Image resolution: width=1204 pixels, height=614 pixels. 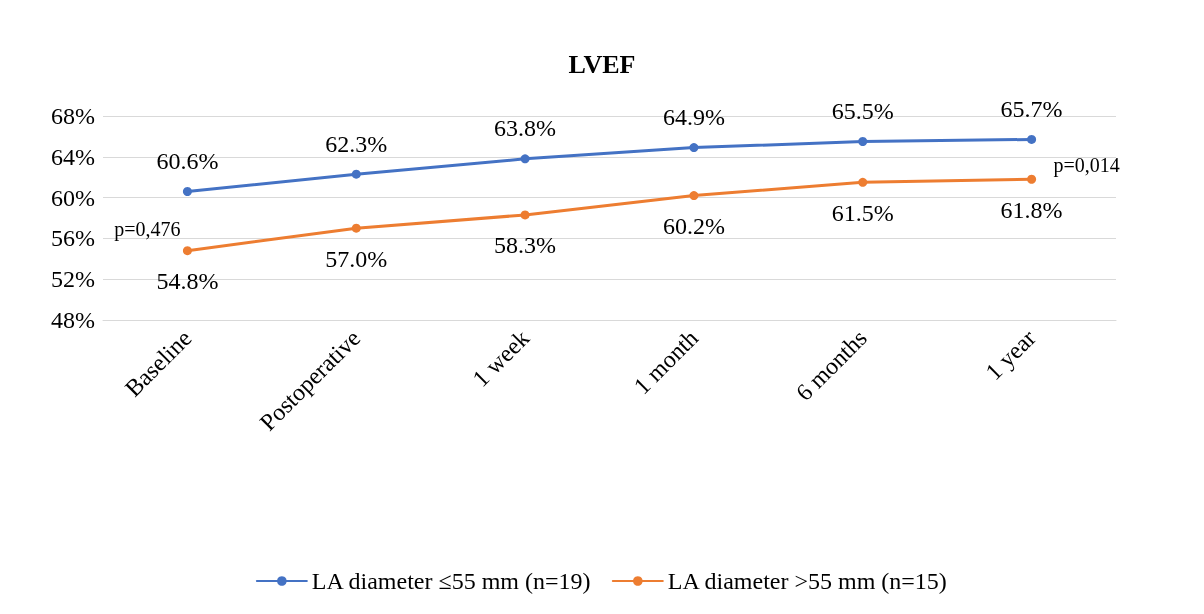 What do you see at coordinates (147, 229) in the screenshot?
I see `annotation: p=0,476` at bounding box center [147, 229].